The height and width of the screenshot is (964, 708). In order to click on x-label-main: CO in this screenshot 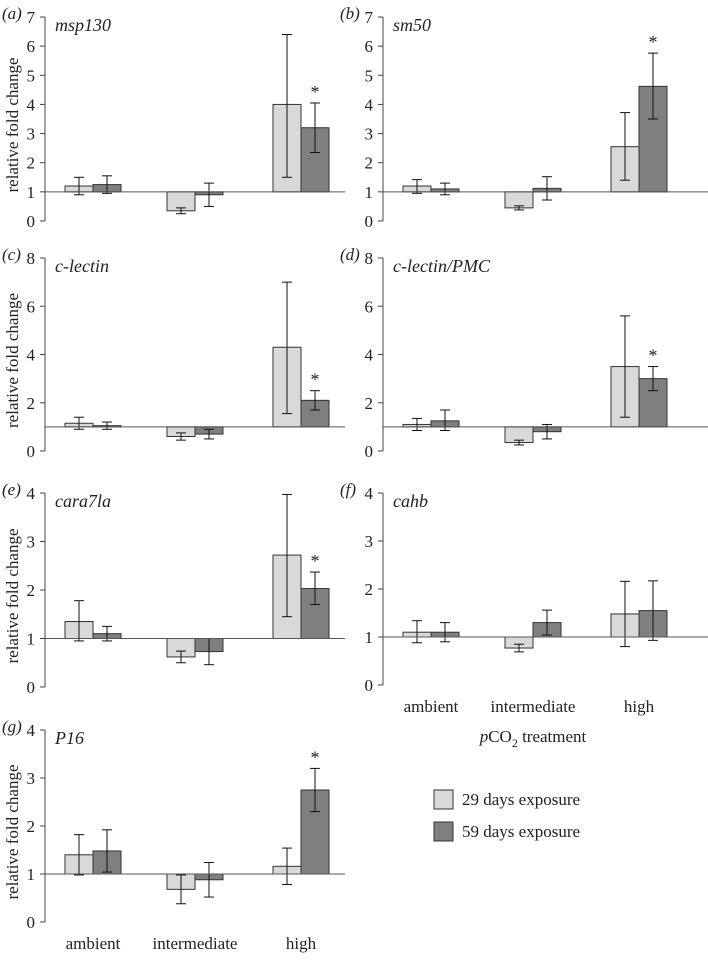, I will do `click(500, 736)`.